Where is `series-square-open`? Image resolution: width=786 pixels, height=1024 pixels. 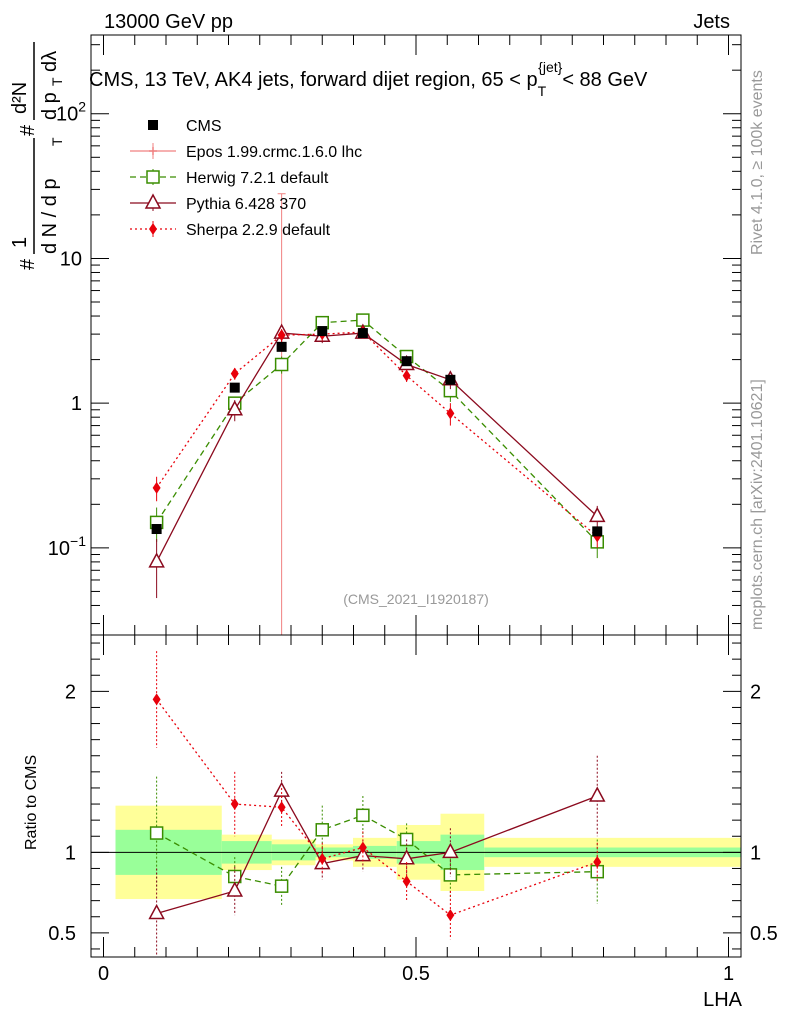
series-square-open is located at coordinates (376, 436).